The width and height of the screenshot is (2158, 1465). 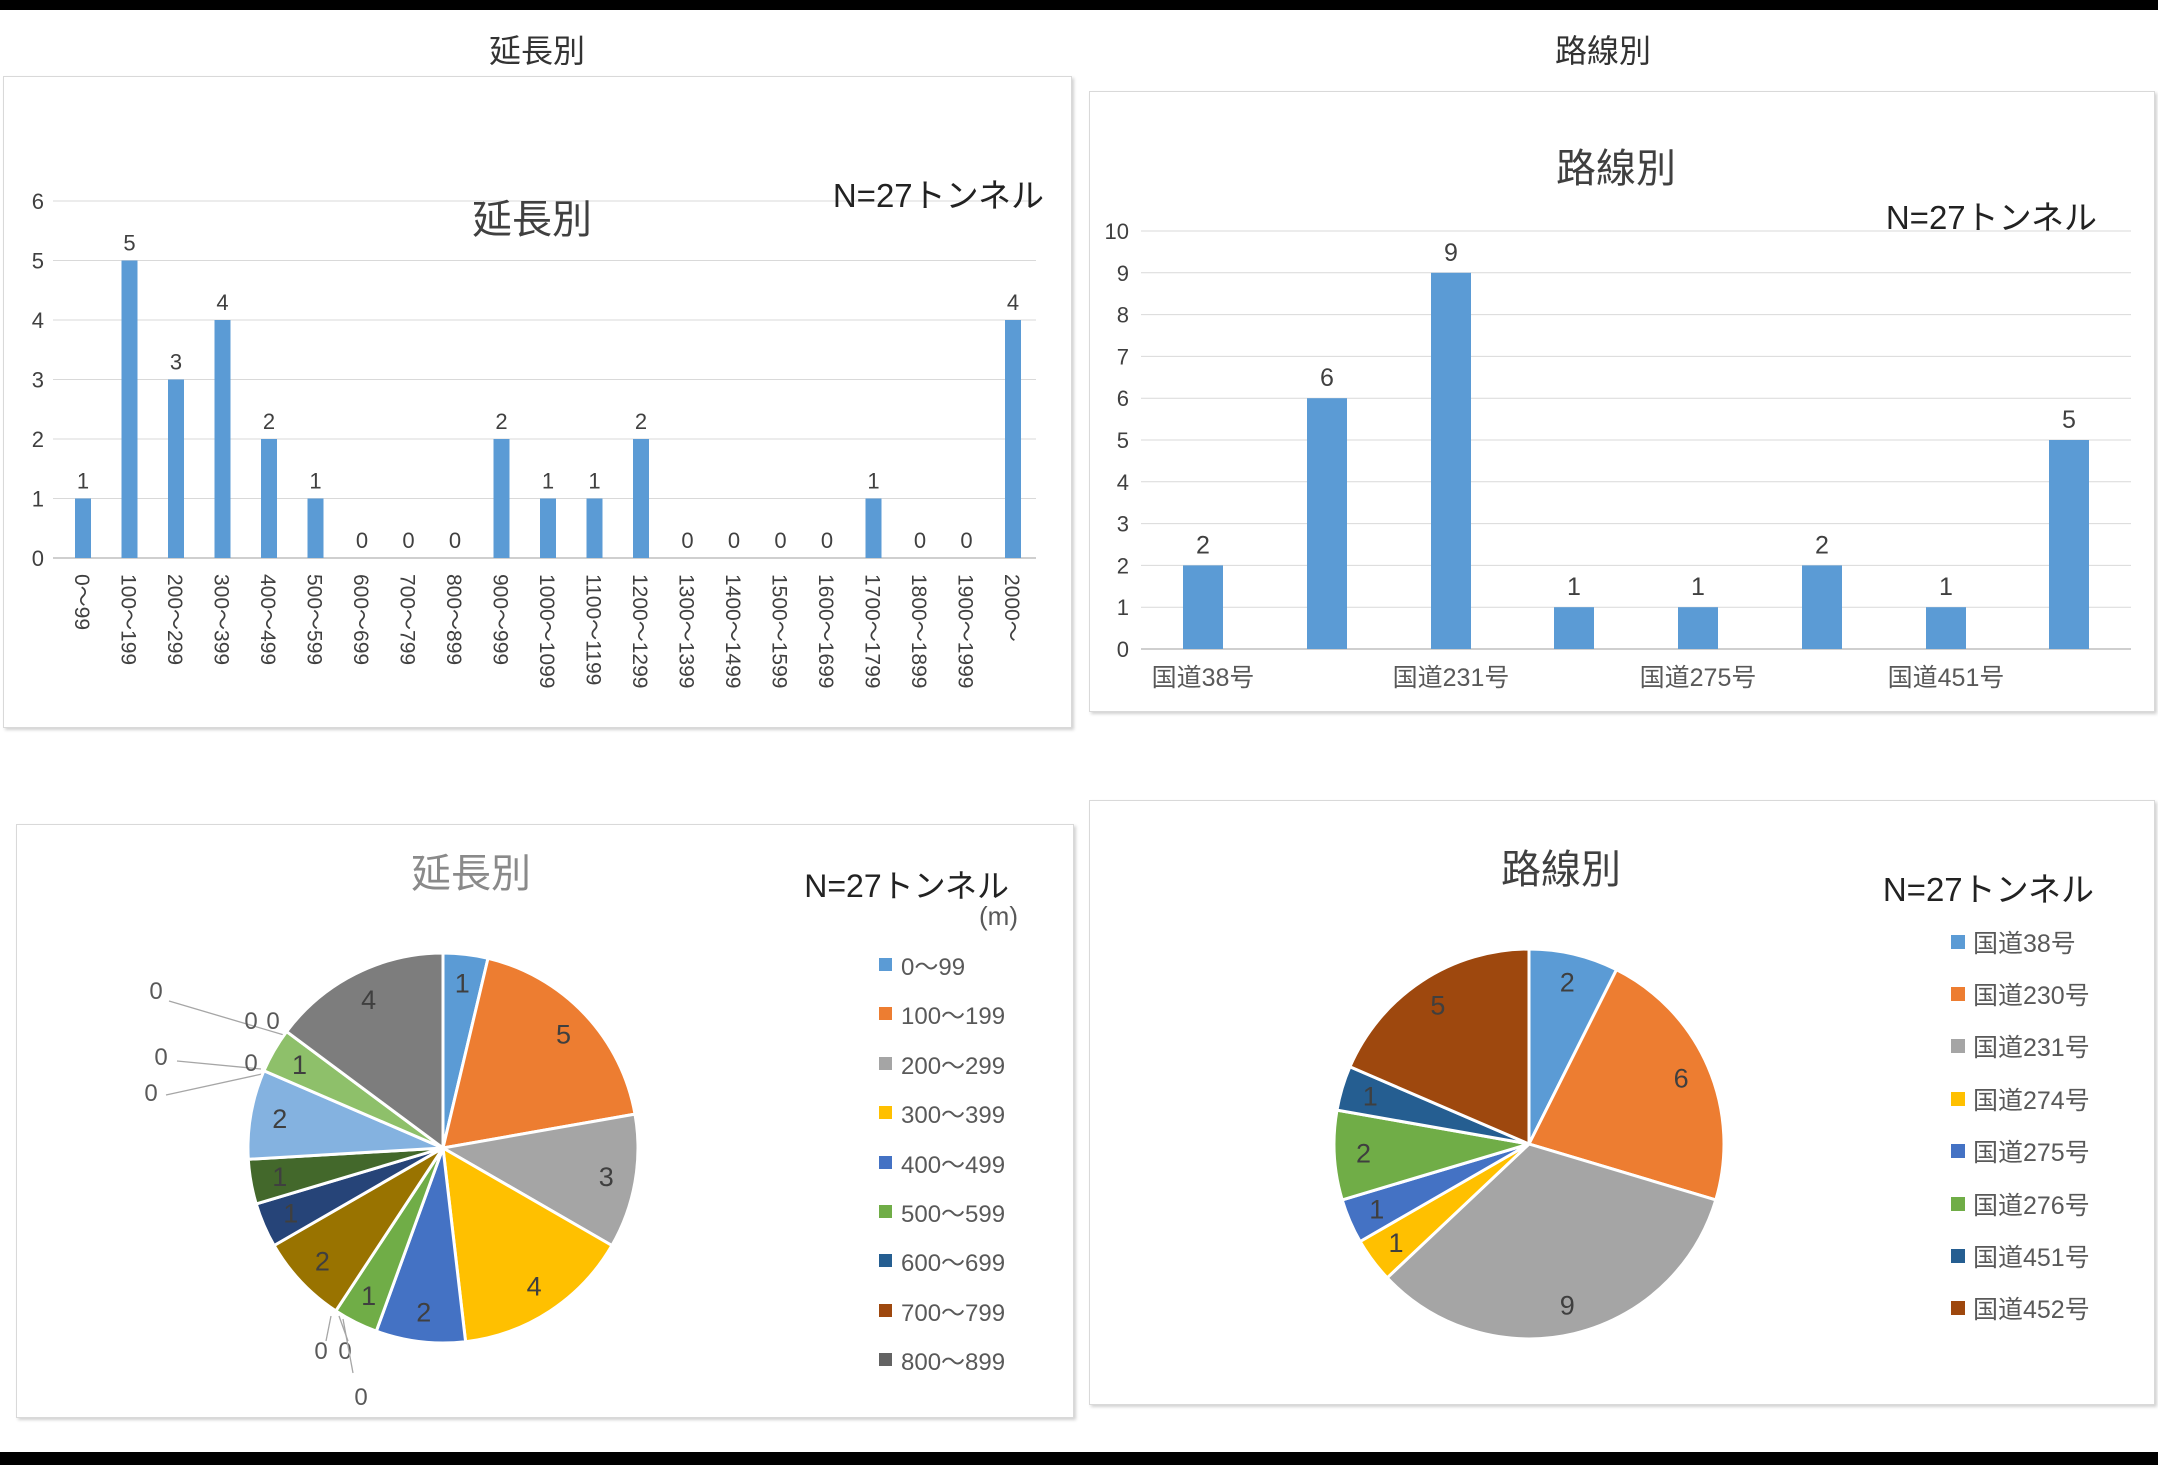 I want to click on slice-value-label: 2, so click(x=322, y=1262).